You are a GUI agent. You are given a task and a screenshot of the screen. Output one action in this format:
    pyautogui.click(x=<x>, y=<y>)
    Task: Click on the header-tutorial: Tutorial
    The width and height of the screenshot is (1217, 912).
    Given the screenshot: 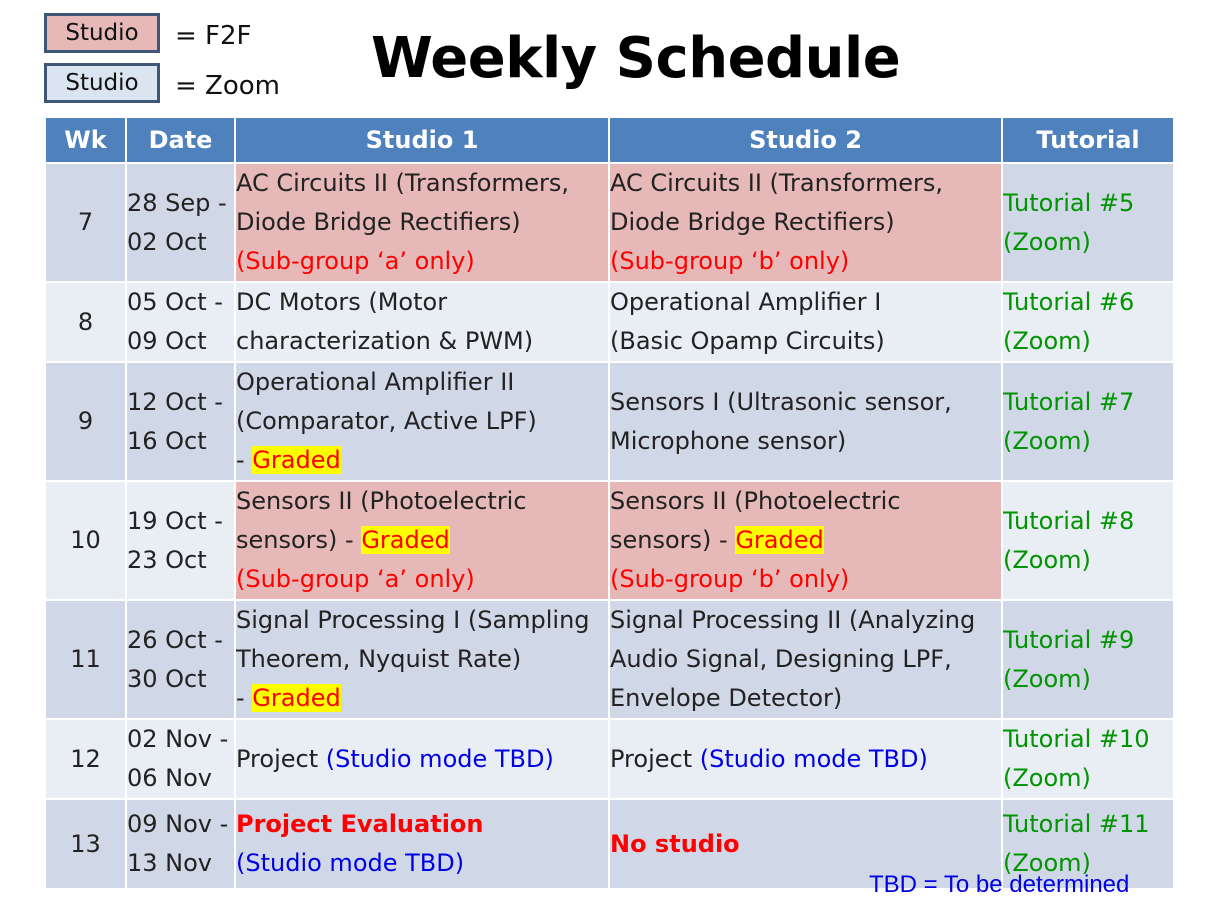 What is the action you would take?
    pyautogui.click(x=1088, y=140)
    